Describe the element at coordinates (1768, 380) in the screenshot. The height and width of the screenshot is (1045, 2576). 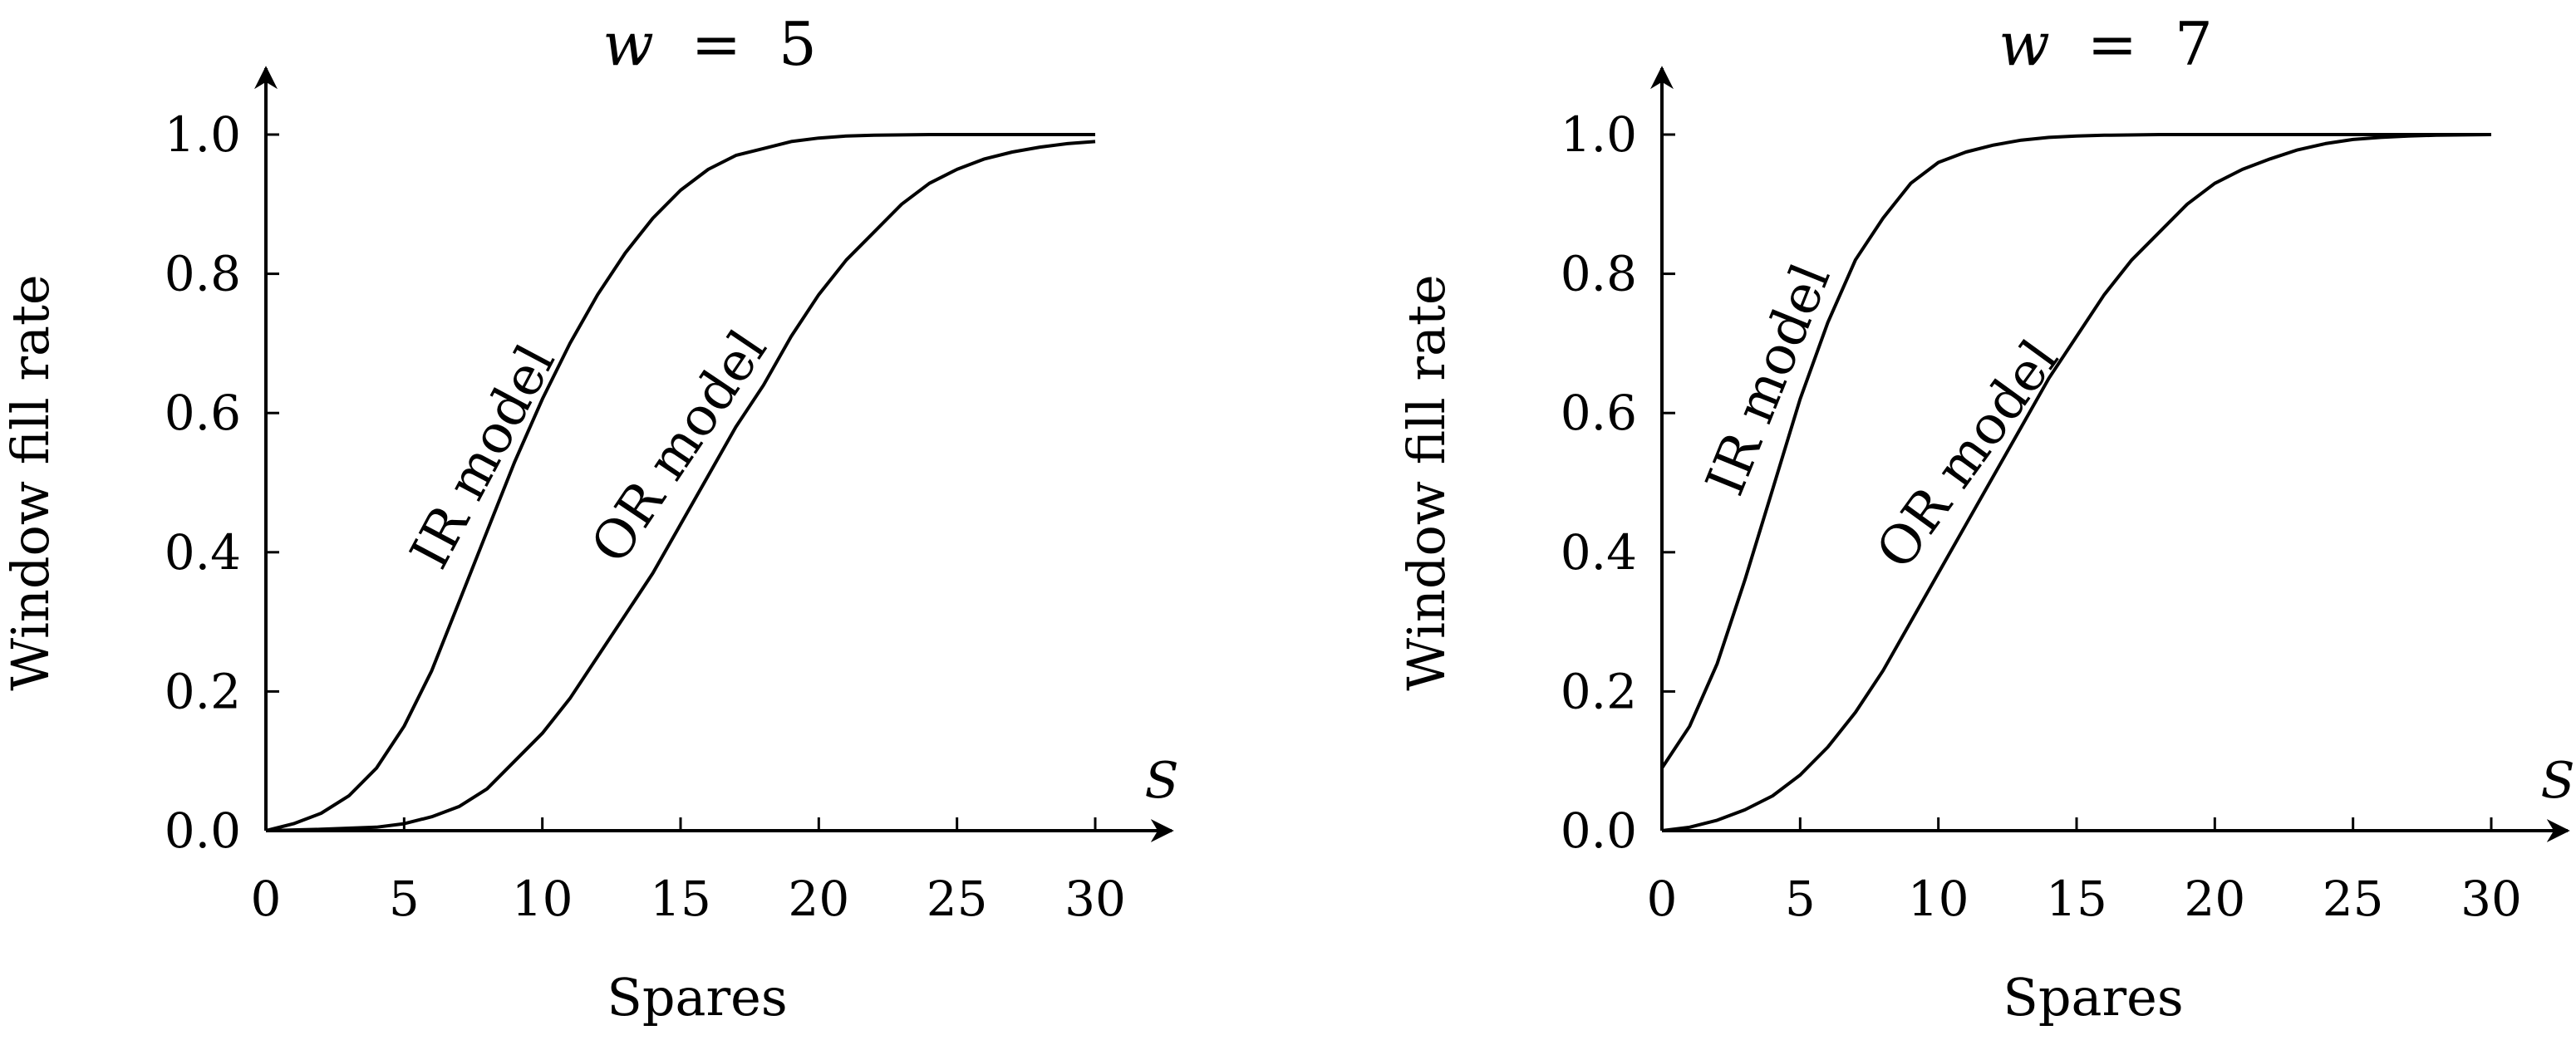
I see `ir-model-label: IR model` at that location.